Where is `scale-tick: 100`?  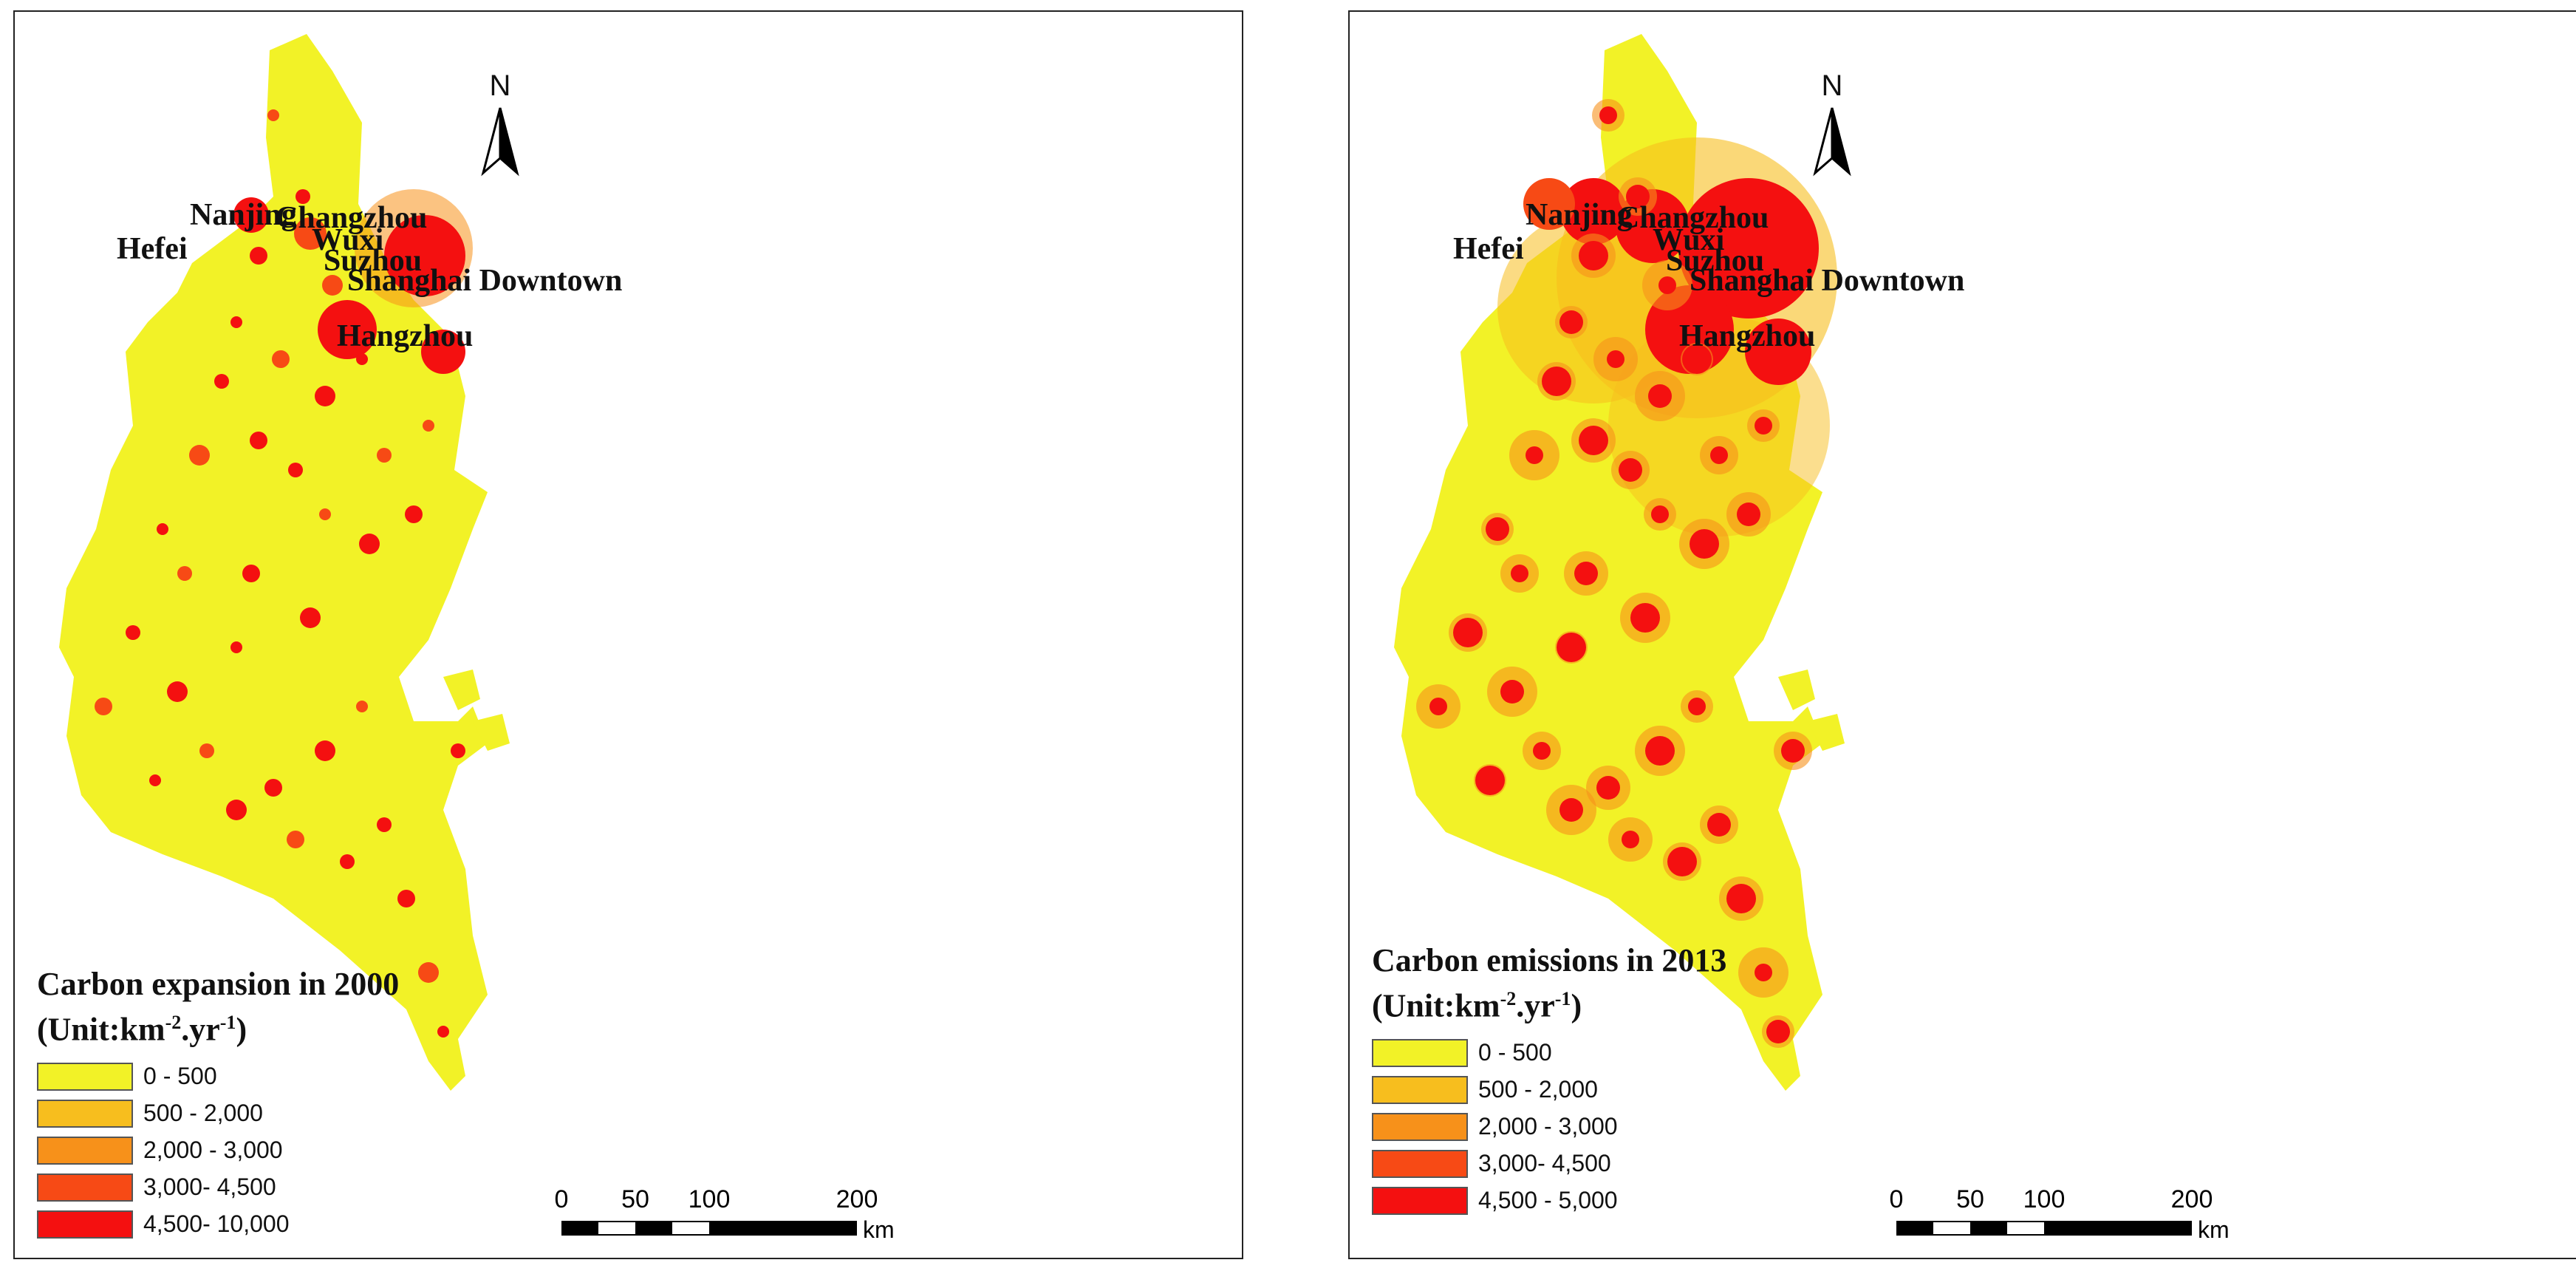
scale-tick: 100 is located at coordinates (709, 1199).